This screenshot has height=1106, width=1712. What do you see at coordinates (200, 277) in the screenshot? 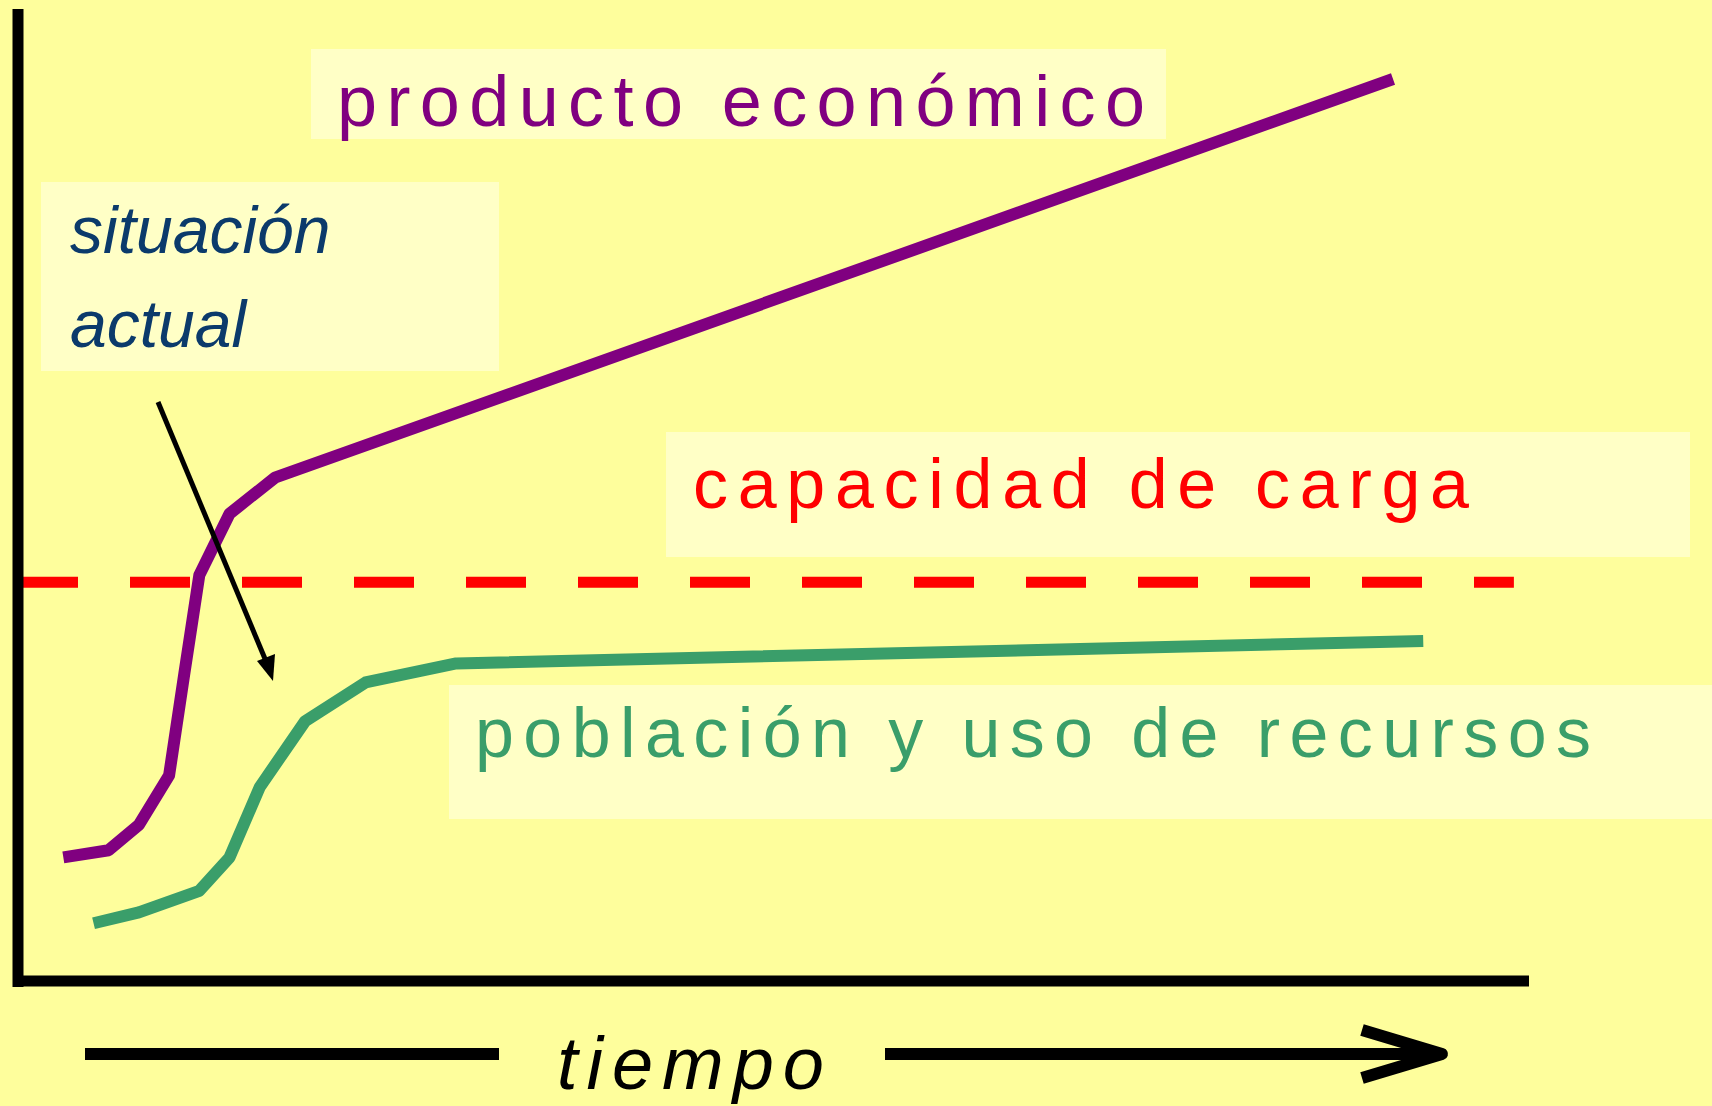
I see `annotation: situación actual` at bounding box center [200, 277].